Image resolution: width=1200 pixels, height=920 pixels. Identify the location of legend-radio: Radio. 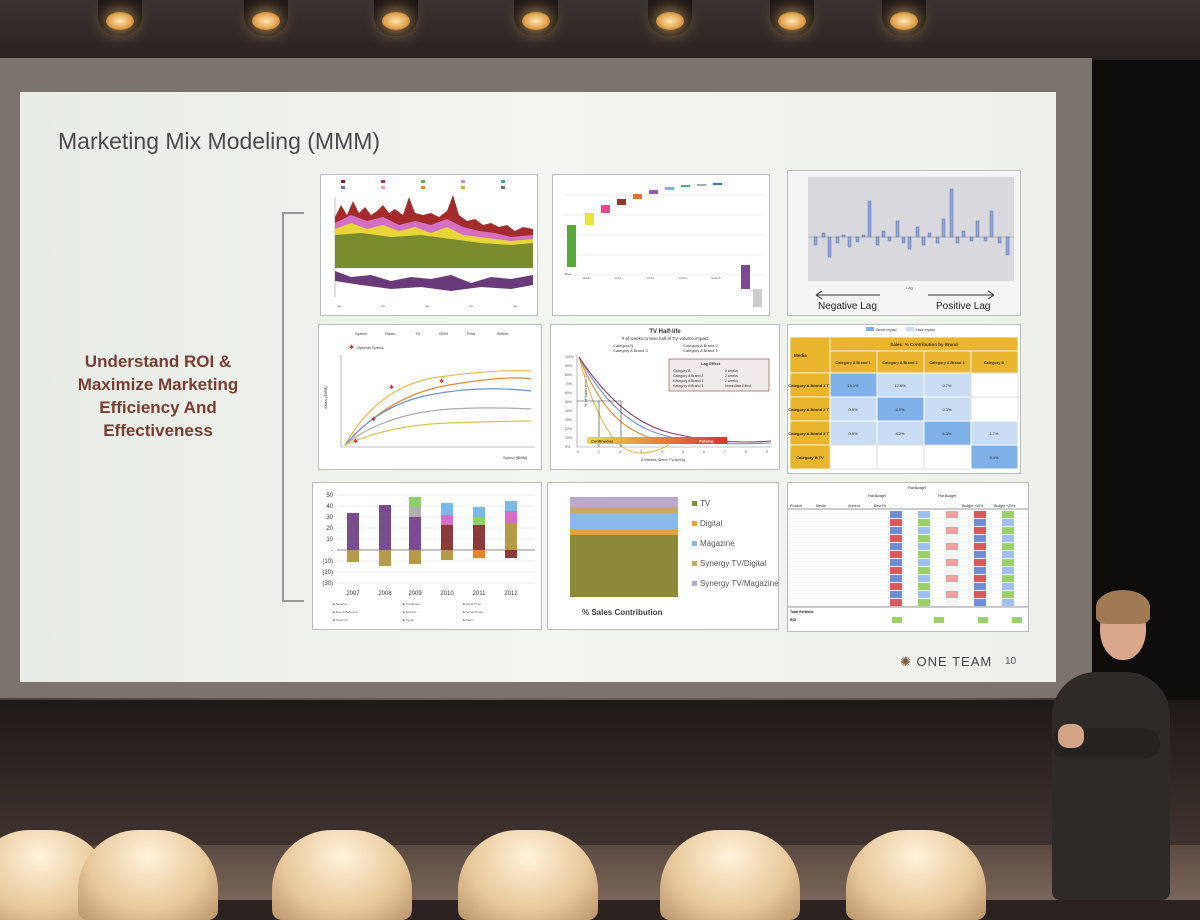
(390, 333).